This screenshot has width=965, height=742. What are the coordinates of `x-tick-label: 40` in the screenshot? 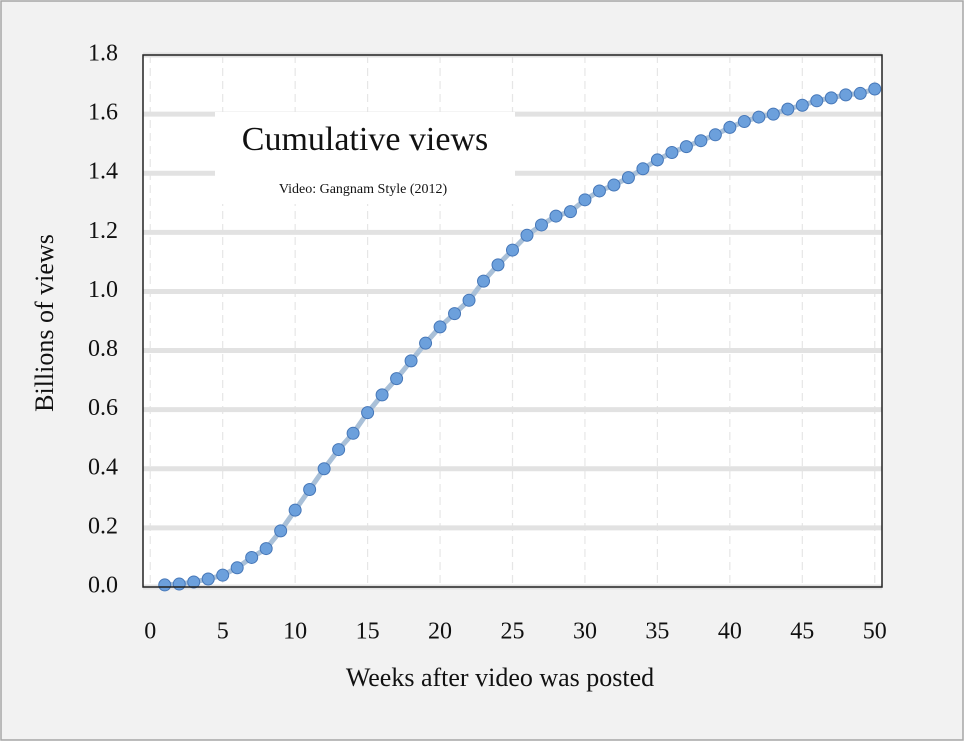 It's located at (730, 632).